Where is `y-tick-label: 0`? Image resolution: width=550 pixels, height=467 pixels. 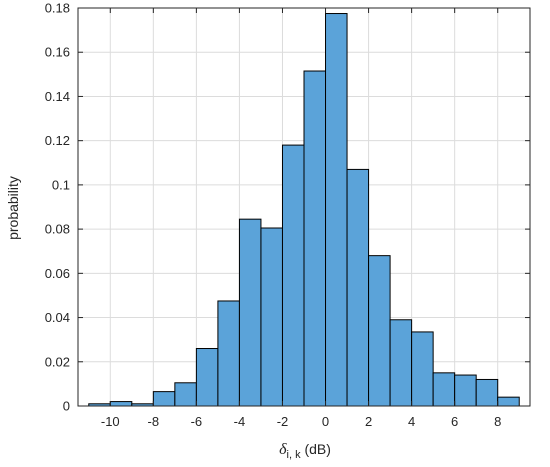 y-tick-label: 0 is located at coordinates (66, 406).